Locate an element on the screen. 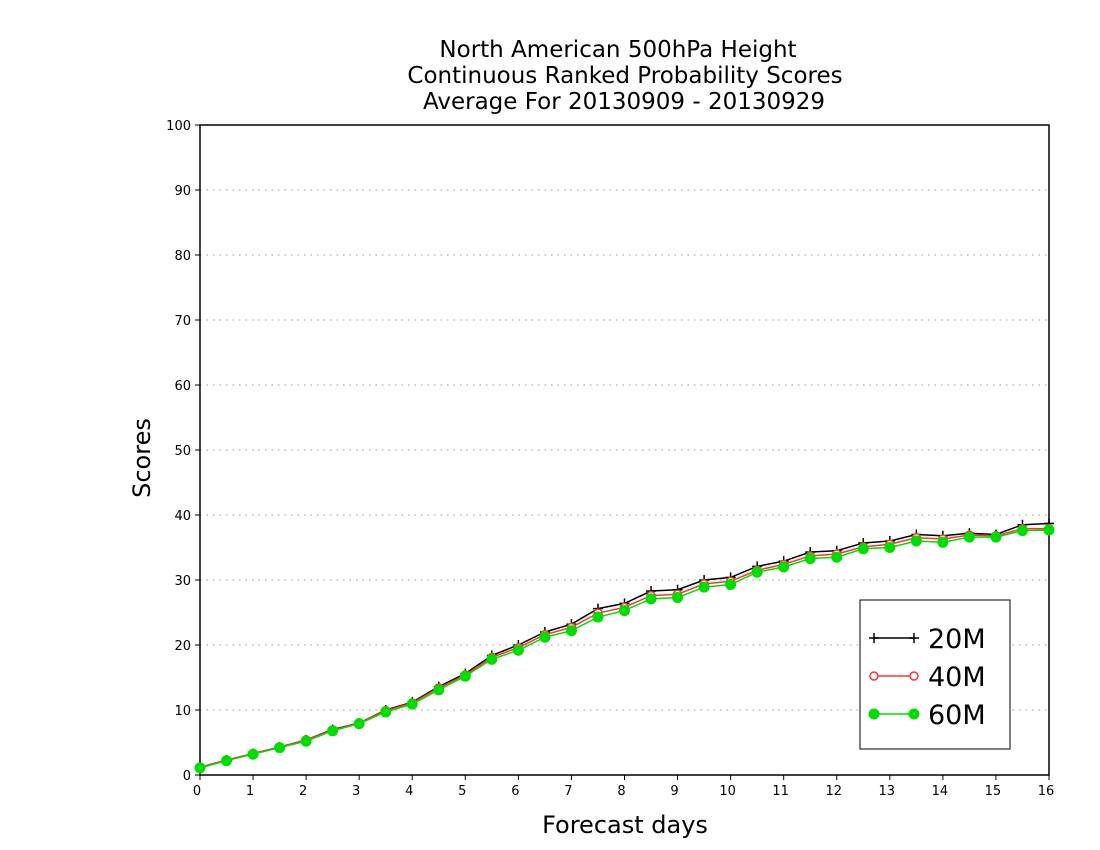 The height and width of the screenshot is (850, 1100). y-axis-ticks: 0 10 20 30 40 50 60 70 80 90 100 is located at coordinates (183, 451).